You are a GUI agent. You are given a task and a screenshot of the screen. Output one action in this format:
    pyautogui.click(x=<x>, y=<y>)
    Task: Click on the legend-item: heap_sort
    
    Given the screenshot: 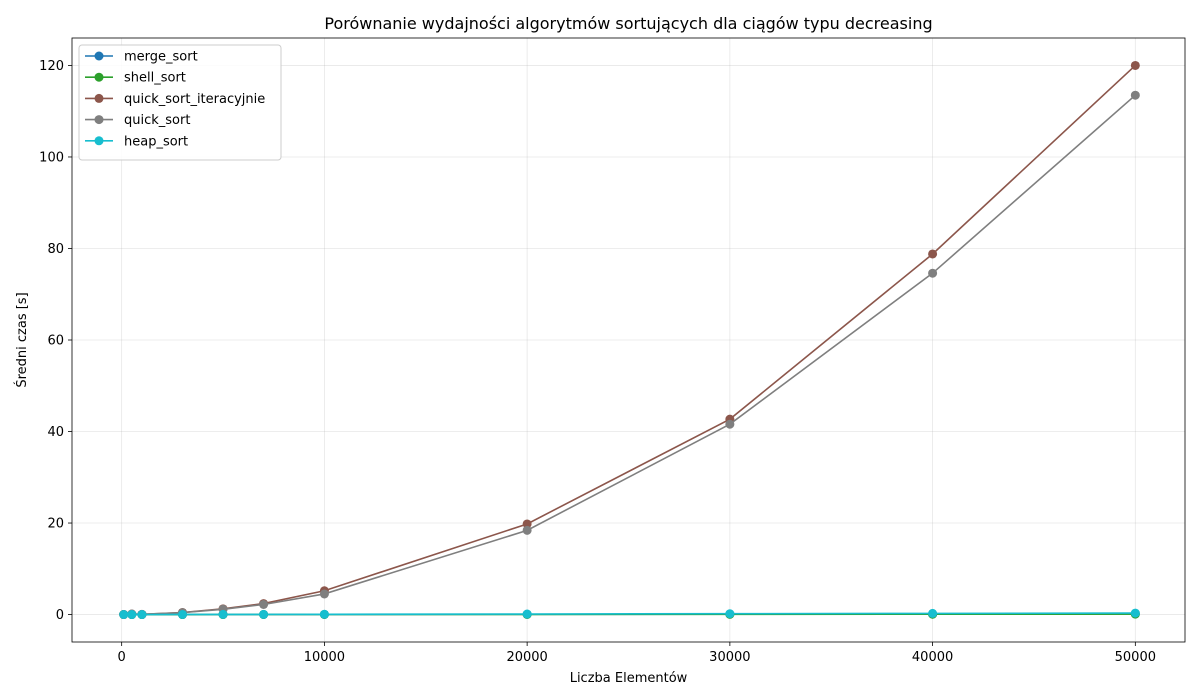 What is the action you would take?
    pyautogui.click(x=136, y=141)
    